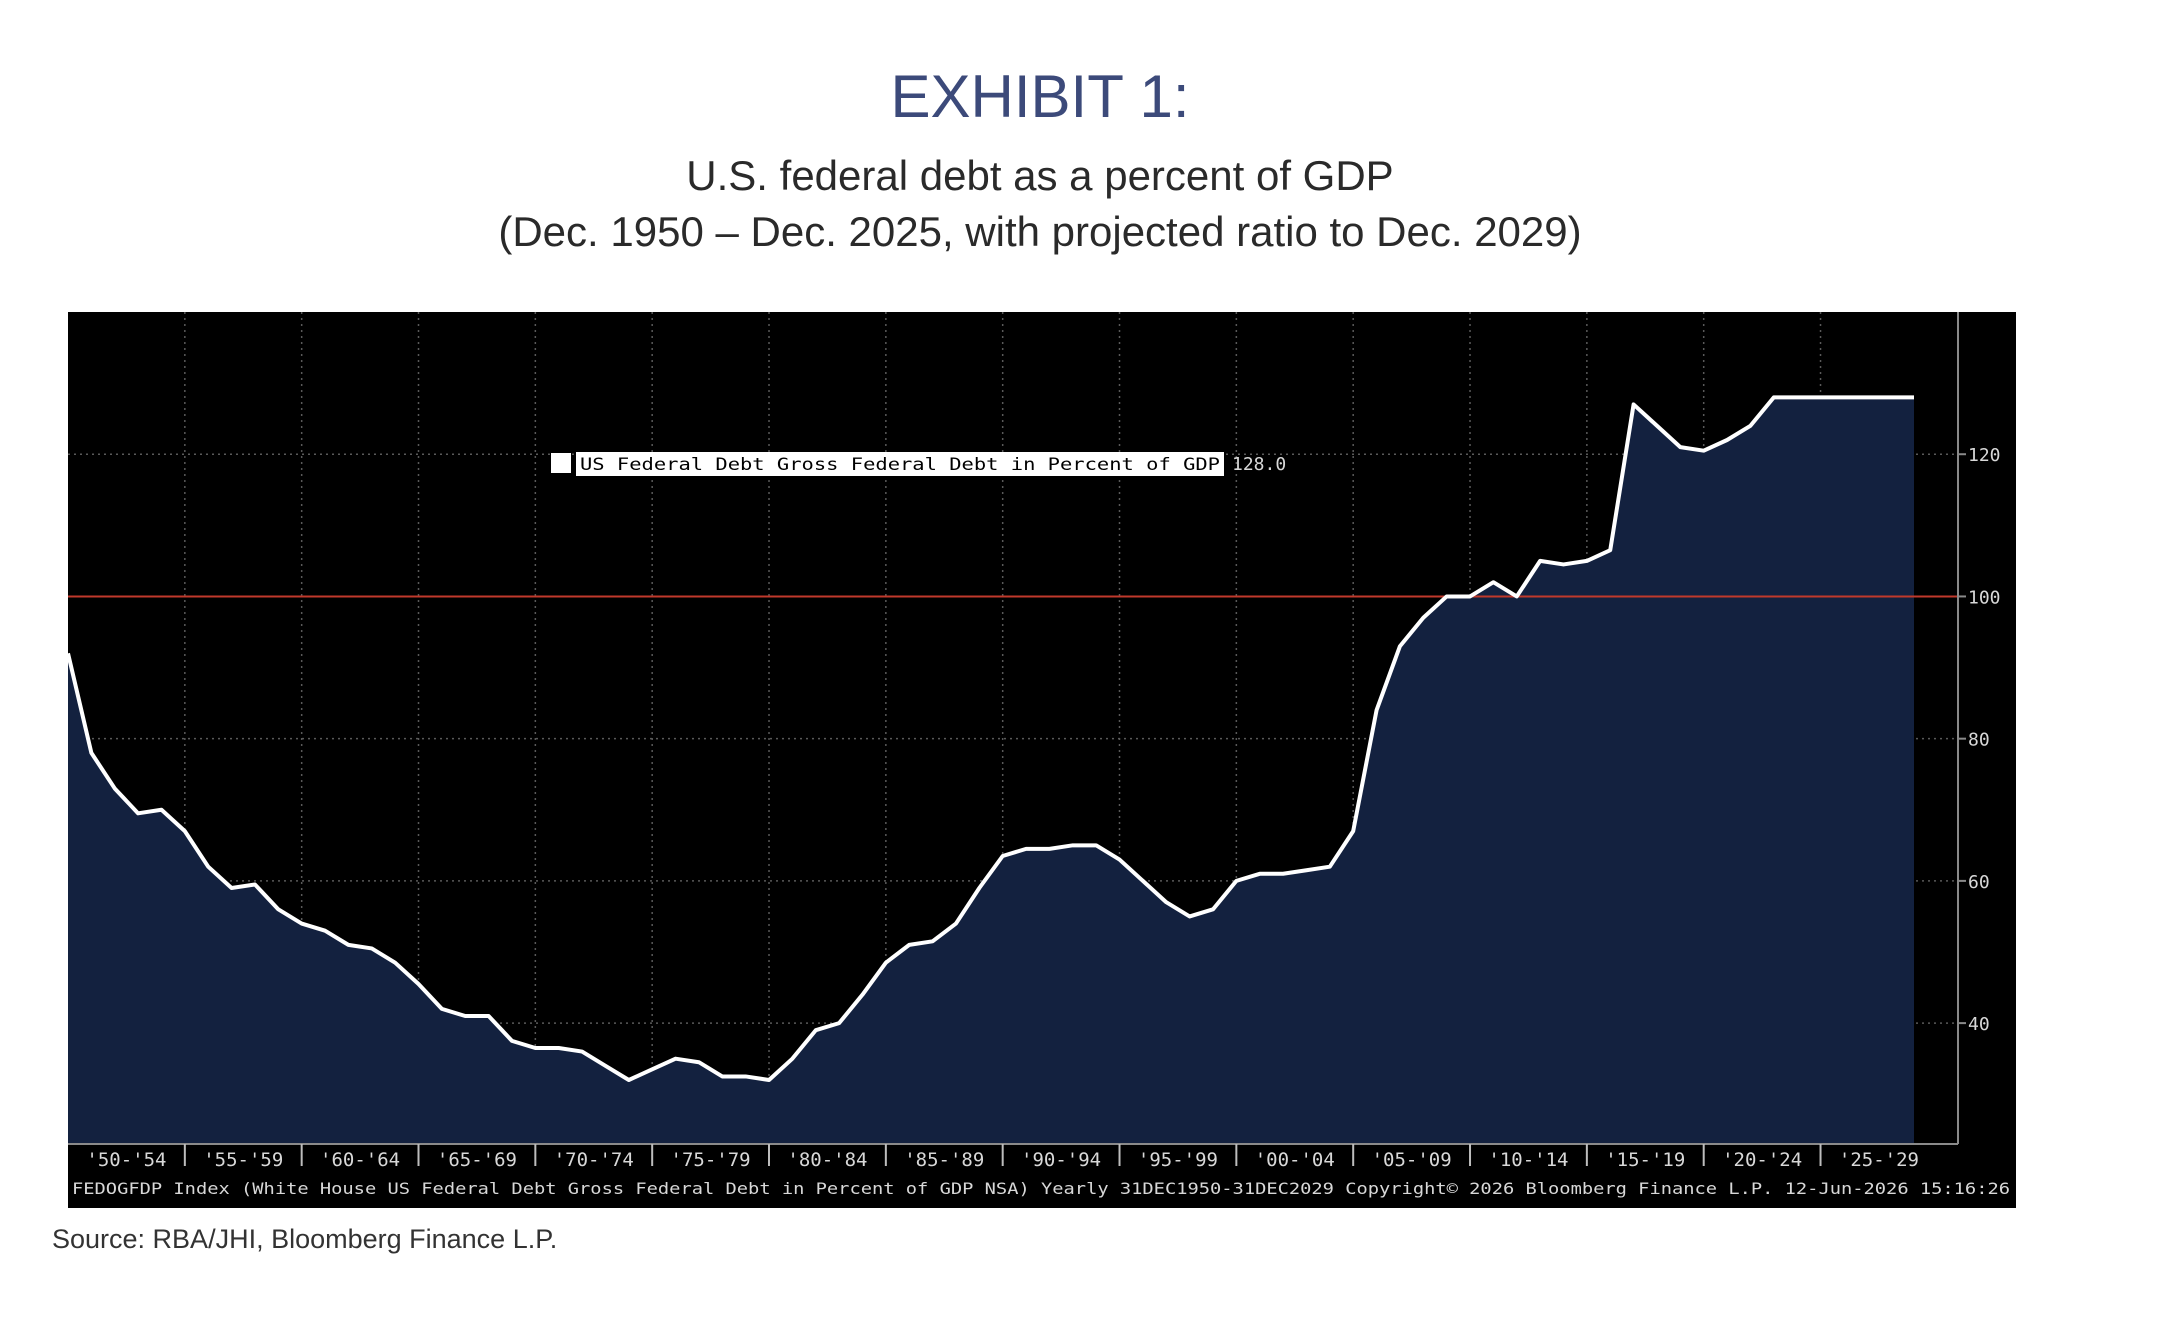 The height and width of the screenshot is (1322, 2160). What do you see at coordinates (944, 1160) in the screenshot?
I see `x-tick-label: '85-'89` at bounding box center [944, 1160].